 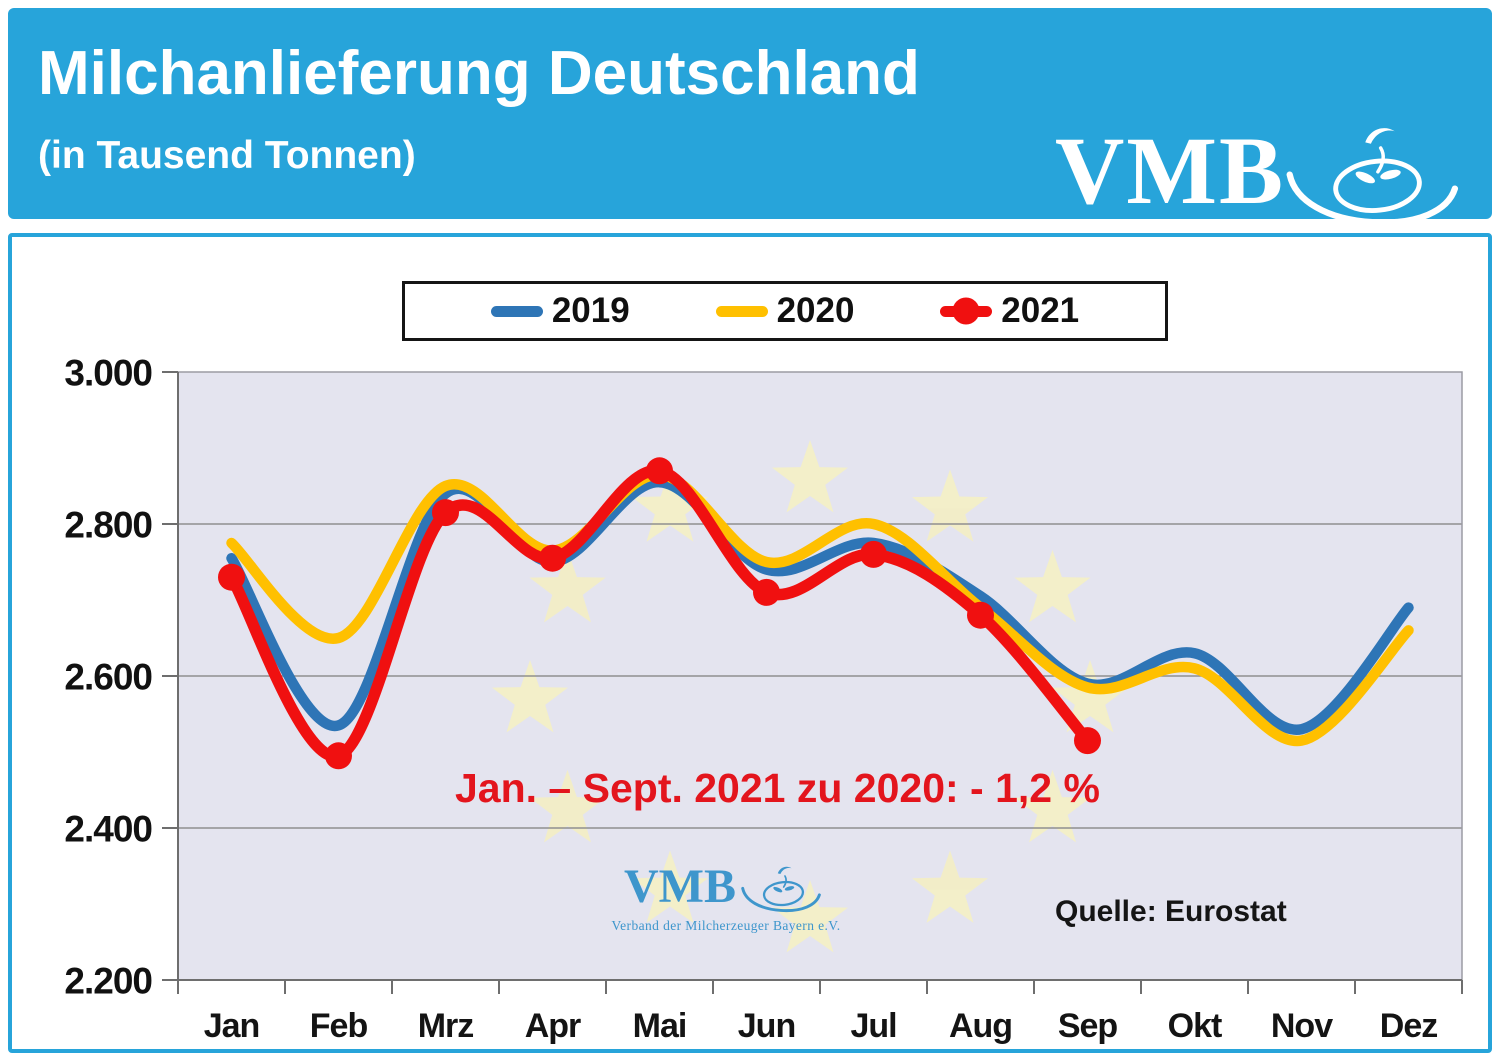 I want to click on x-axis-label: Mrz, so click(x=446, y=1026).